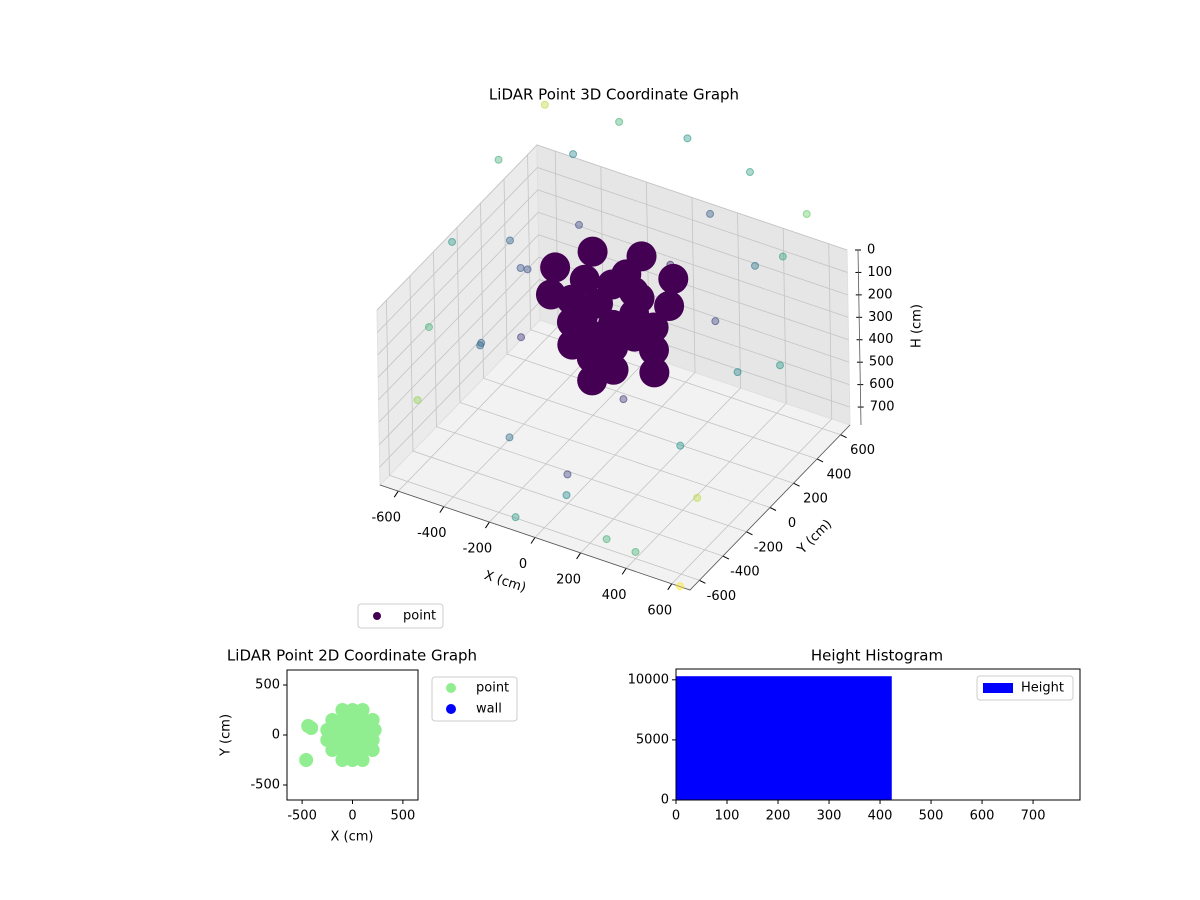 This screenshot has width=1200, height=900. I want to click on legend-swatch, so click(998, 688).